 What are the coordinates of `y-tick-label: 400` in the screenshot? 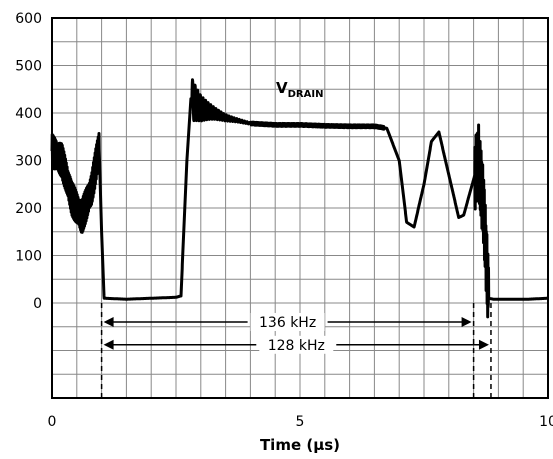 It's located at (28, 114).